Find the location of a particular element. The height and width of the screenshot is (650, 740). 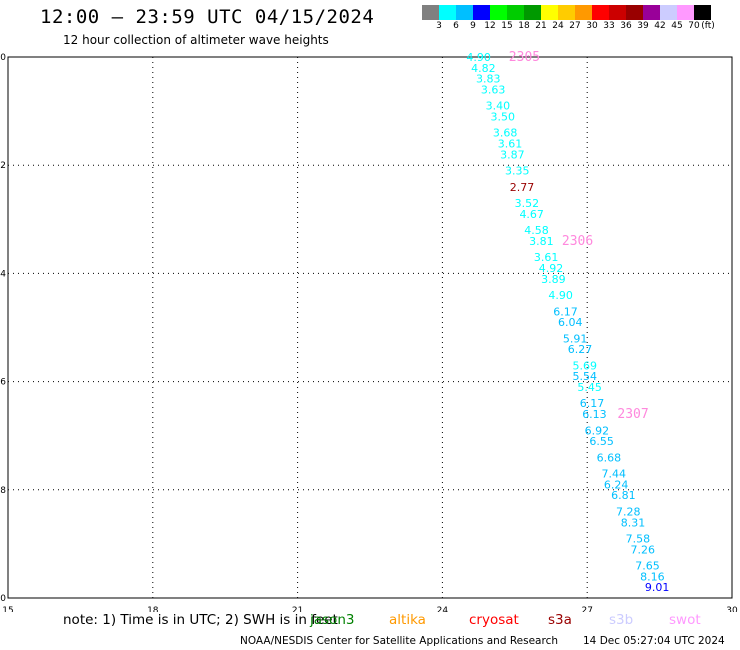

wave-height-point: 5.54 is located at coordinates (585, 376).